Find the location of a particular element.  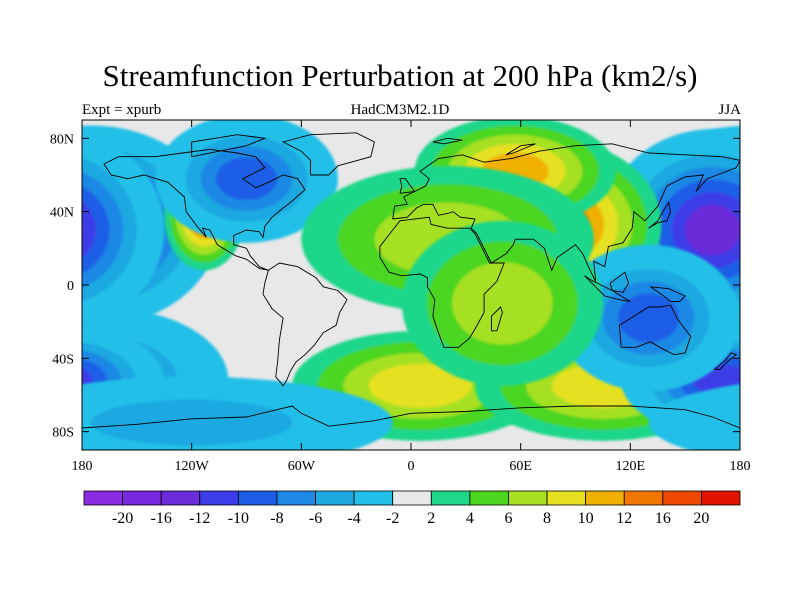

north-america-coast is located at coordinates (204, 209).